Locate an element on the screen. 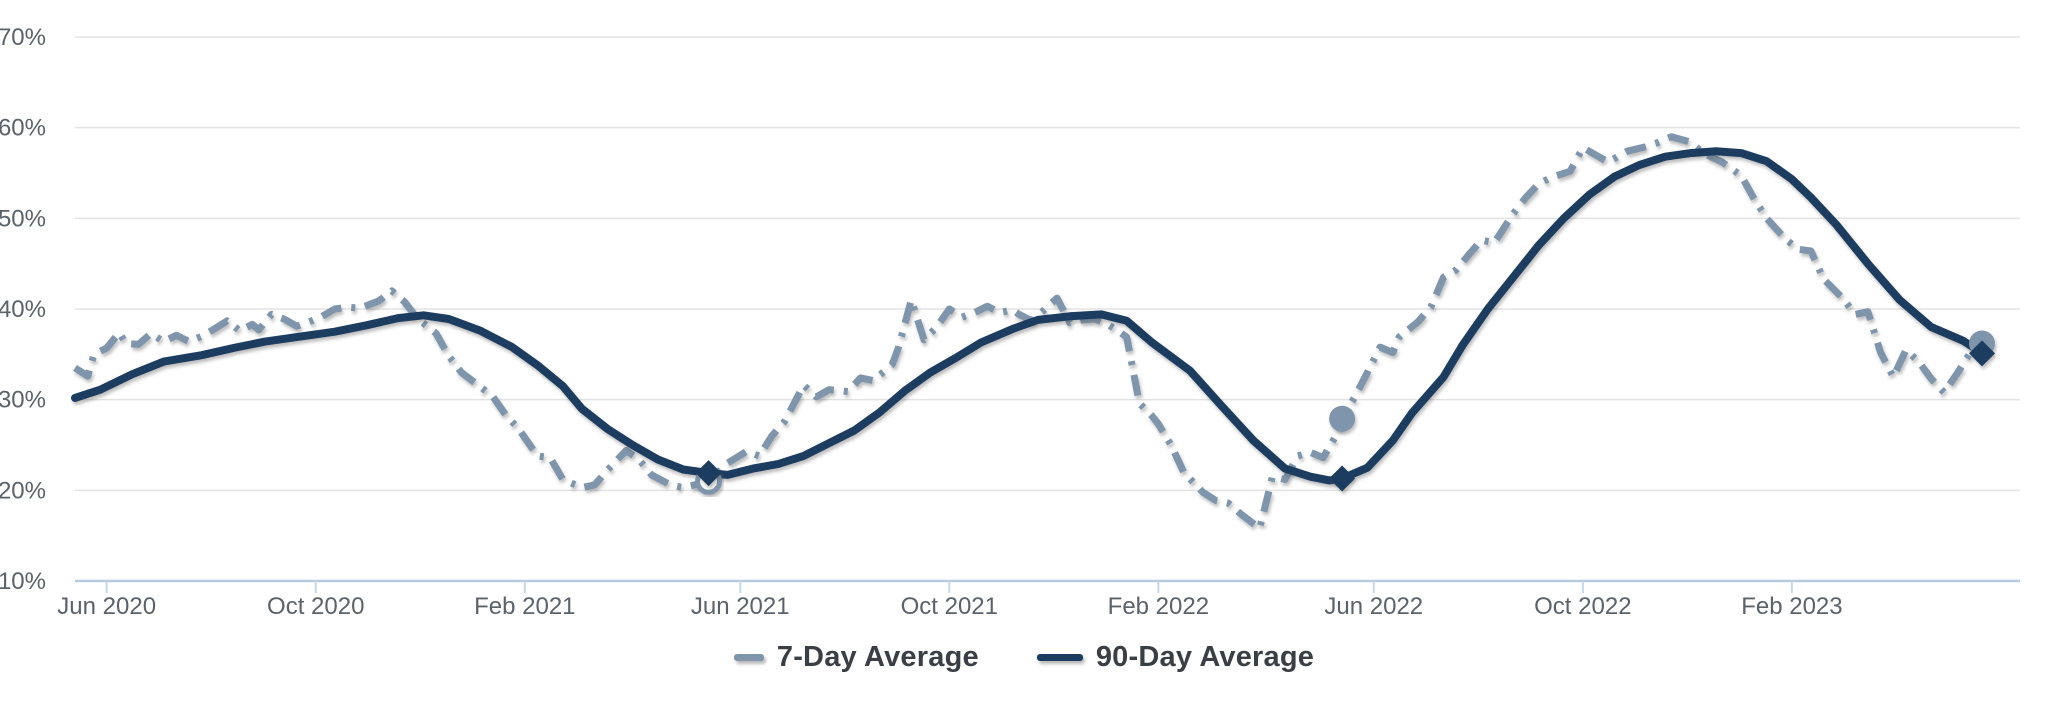 Image resolution: width=2048 pixels, height=715 pixels. 90-day-average-swatch-icon is located at coordinates (1059, 657).